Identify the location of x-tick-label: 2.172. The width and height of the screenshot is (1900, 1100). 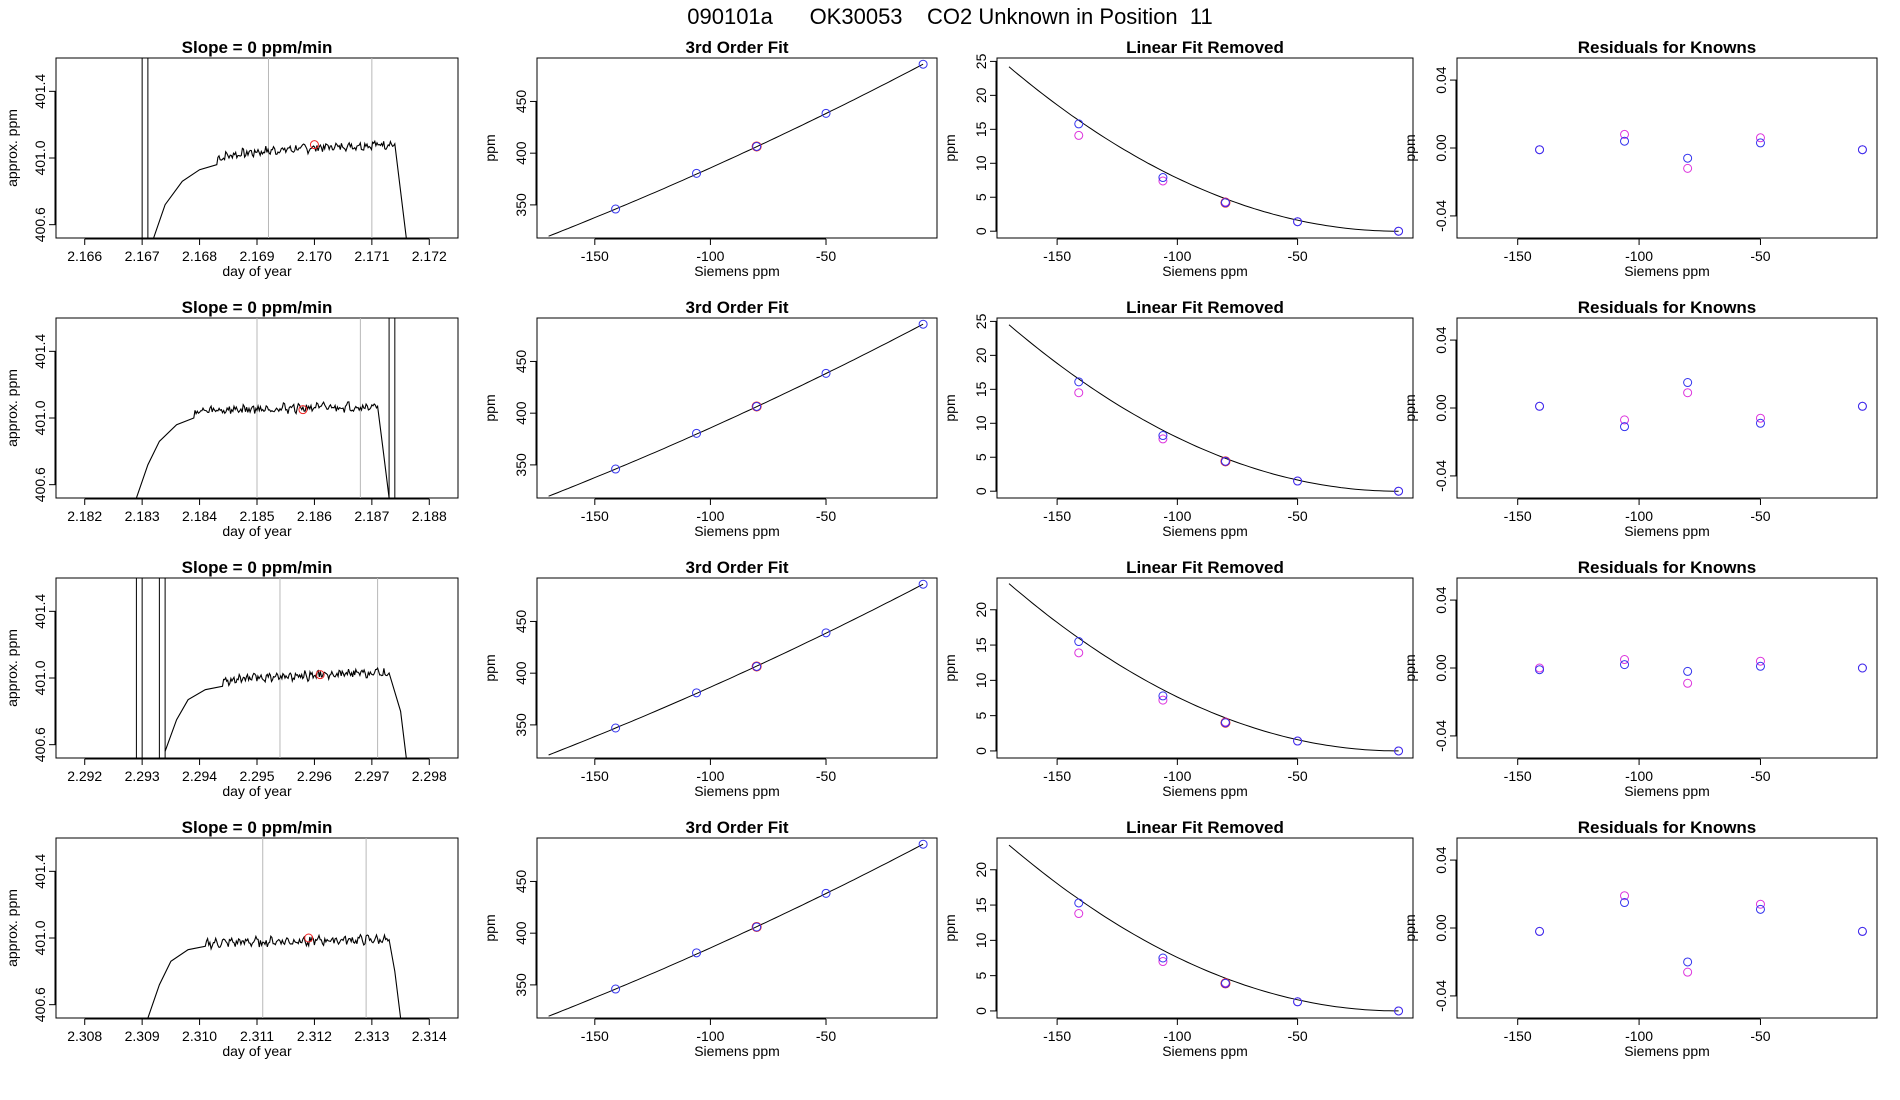
(429, 256).